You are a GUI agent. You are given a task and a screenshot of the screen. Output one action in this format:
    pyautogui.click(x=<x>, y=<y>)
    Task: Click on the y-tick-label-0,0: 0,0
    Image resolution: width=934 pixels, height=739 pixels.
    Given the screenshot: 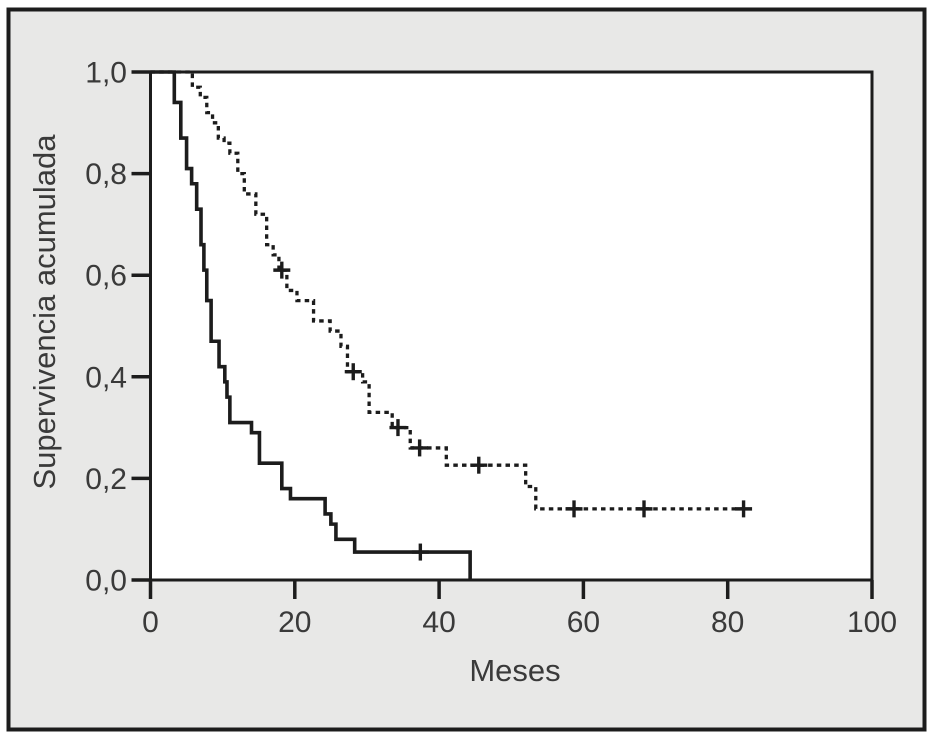 What is the action you would take?
    pyautogui.click(x=106, y=581)
    